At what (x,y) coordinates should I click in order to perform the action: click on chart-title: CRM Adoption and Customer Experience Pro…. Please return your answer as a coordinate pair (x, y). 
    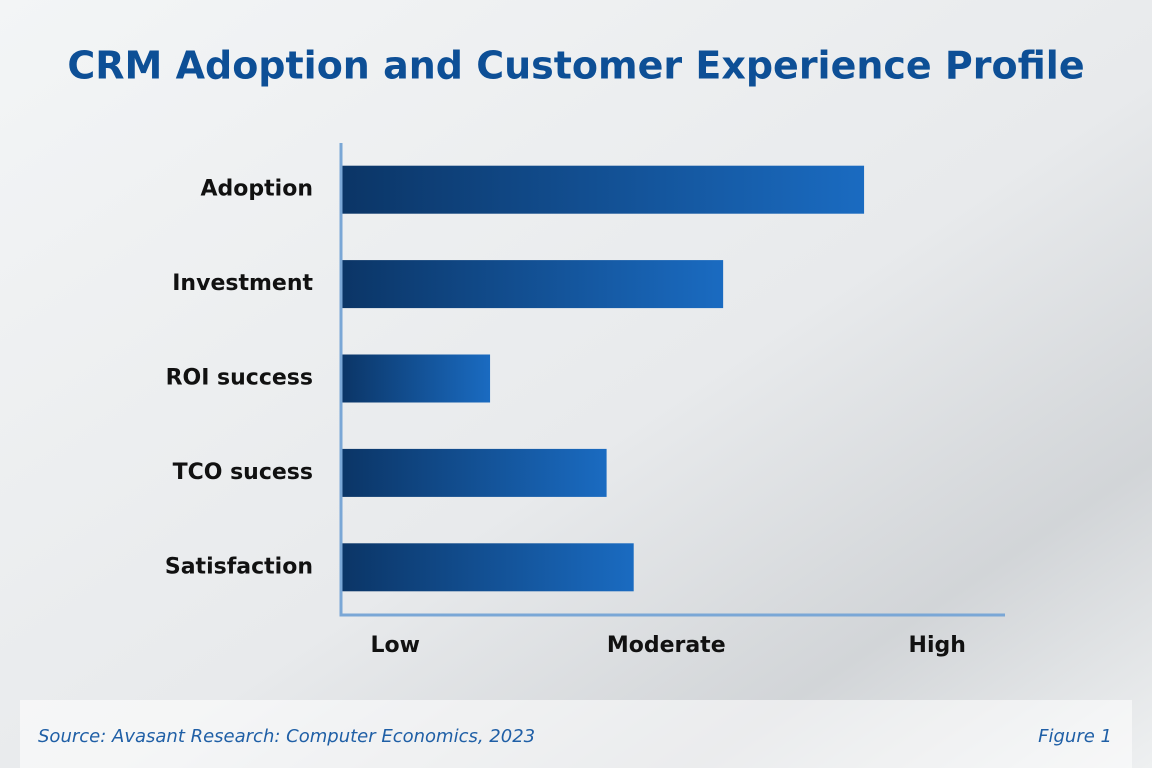
    Looking at the image, I should click on (575, 66).